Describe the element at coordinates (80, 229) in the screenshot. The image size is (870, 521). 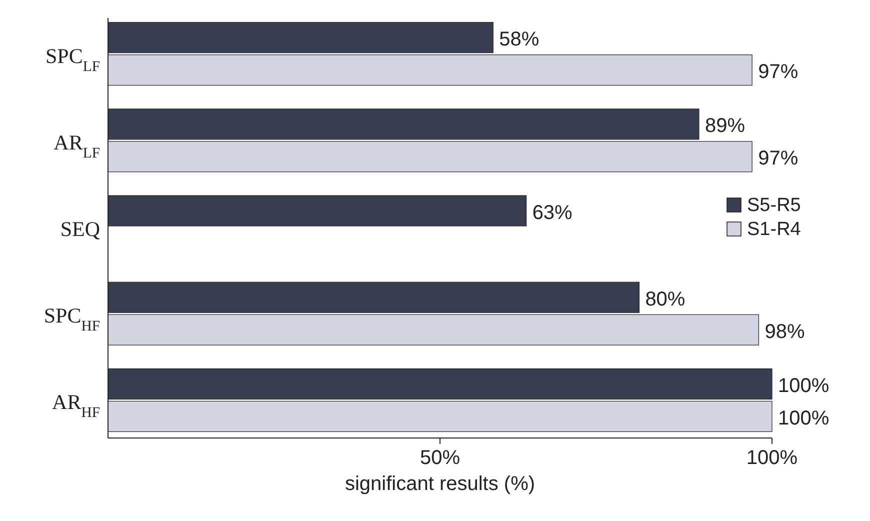
I see `y-tick-label: SEQ` at that location.